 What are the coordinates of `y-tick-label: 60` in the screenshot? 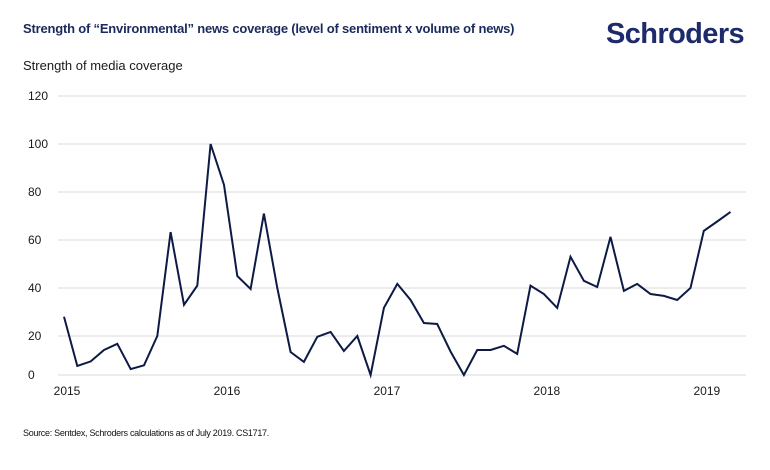 It's located at (35, 240).